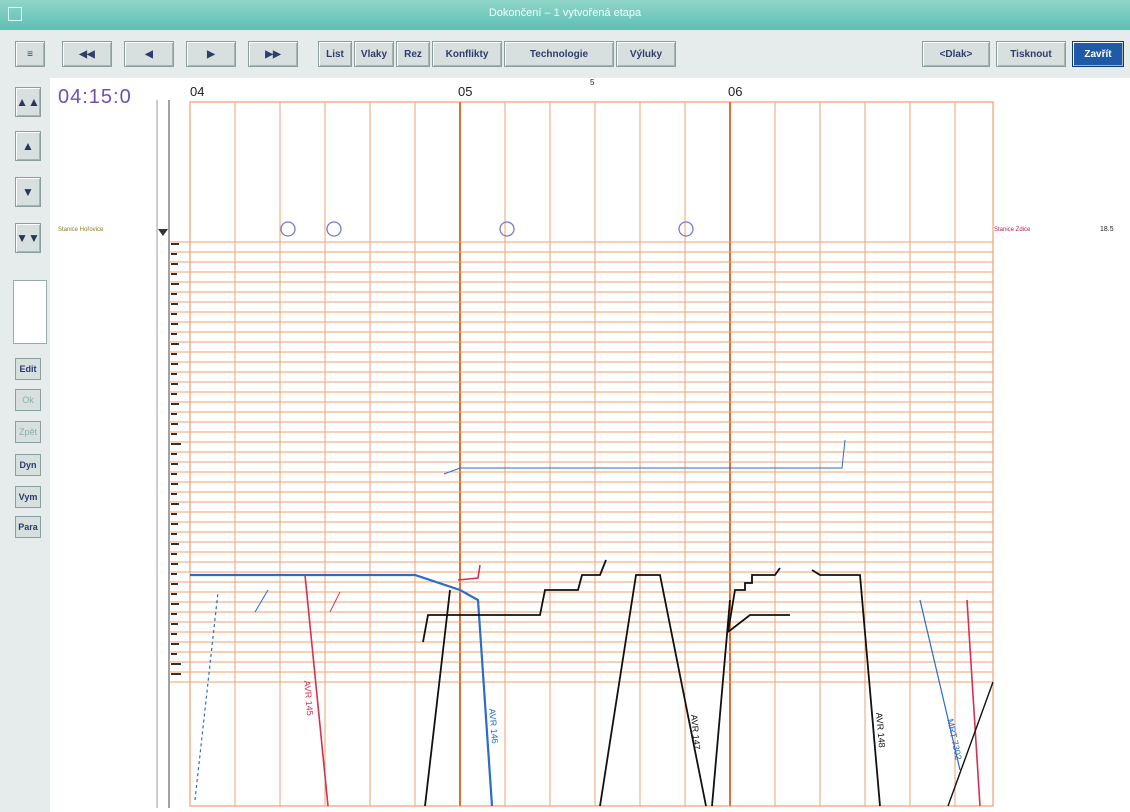 The image size is (1130, 812). What do you see at coordinates (1031, 54) in the screenshot?
I see `print-button: Tisknout` at bounding box center [1031, 54].